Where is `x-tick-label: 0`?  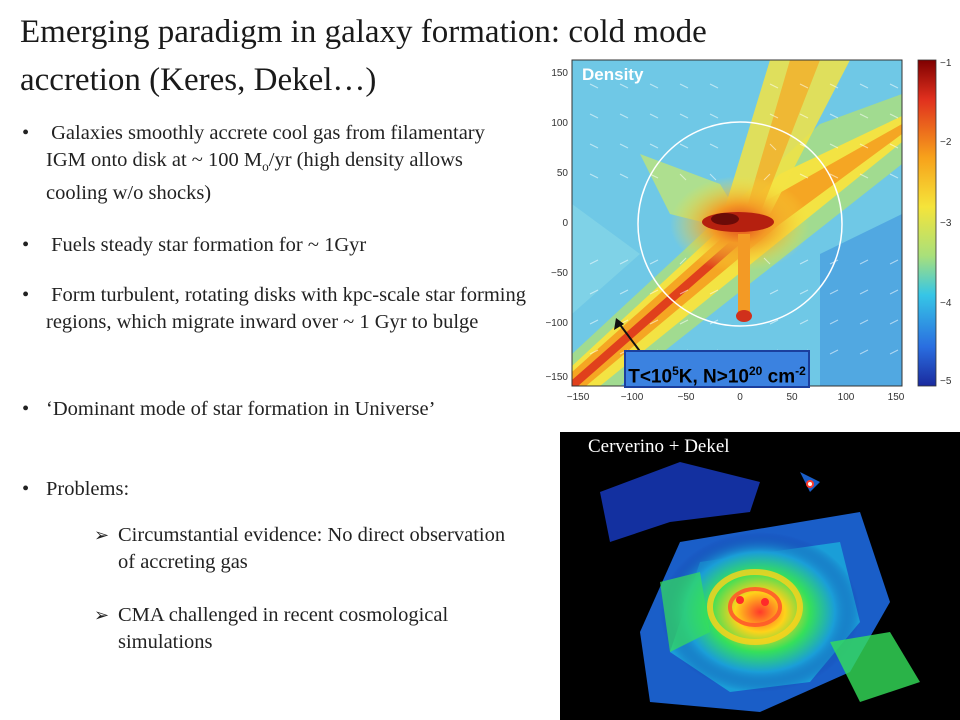
x-tick-label: 0 is located at coordinates (740, 397).